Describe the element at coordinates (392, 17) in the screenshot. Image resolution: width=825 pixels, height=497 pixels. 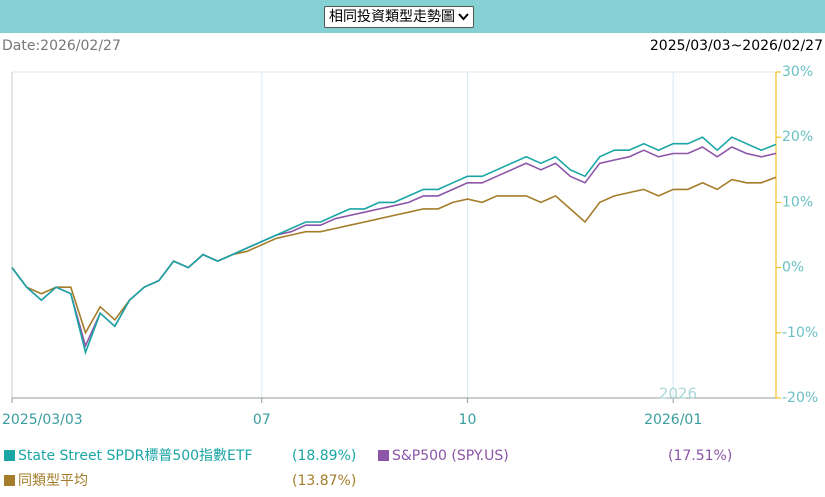
I see `select-text: 相同投資類型走勢圖` at that location.